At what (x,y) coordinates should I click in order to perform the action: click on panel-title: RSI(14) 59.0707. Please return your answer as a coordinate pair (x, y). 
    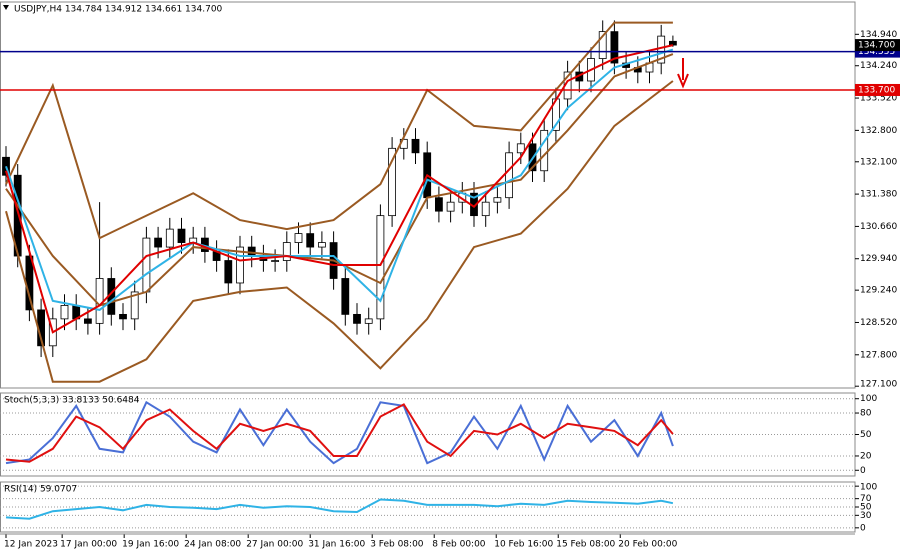
    Looking at the image, I should click on (40, 490).